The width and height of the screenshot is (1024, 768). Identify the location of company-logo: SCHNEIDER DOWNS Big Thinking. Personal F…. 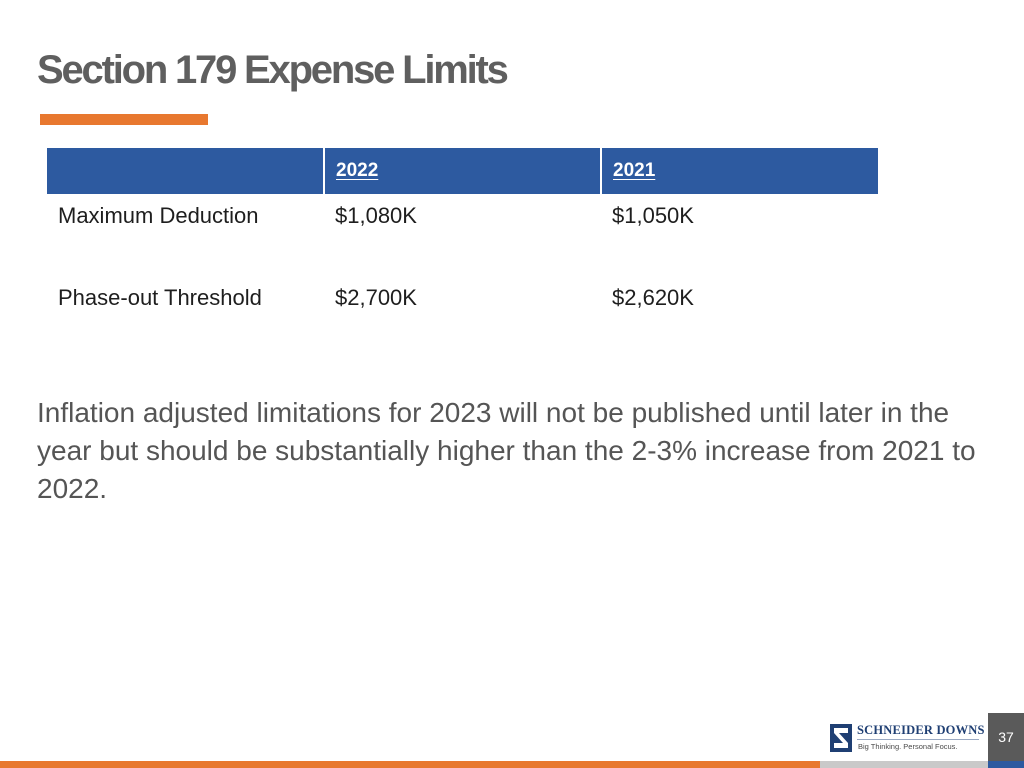
(907, 738).